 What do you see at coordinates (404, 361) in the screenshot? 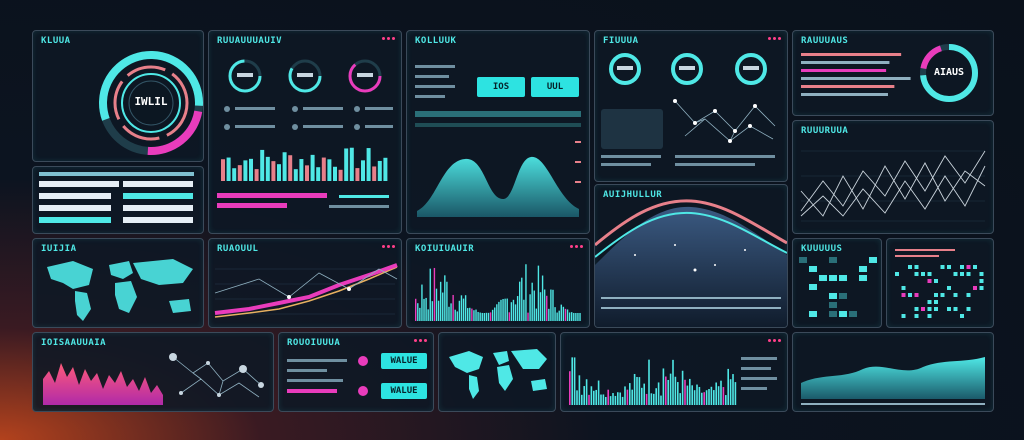
I see `value-button-a: WALUE` at bounding box center [404, 361].